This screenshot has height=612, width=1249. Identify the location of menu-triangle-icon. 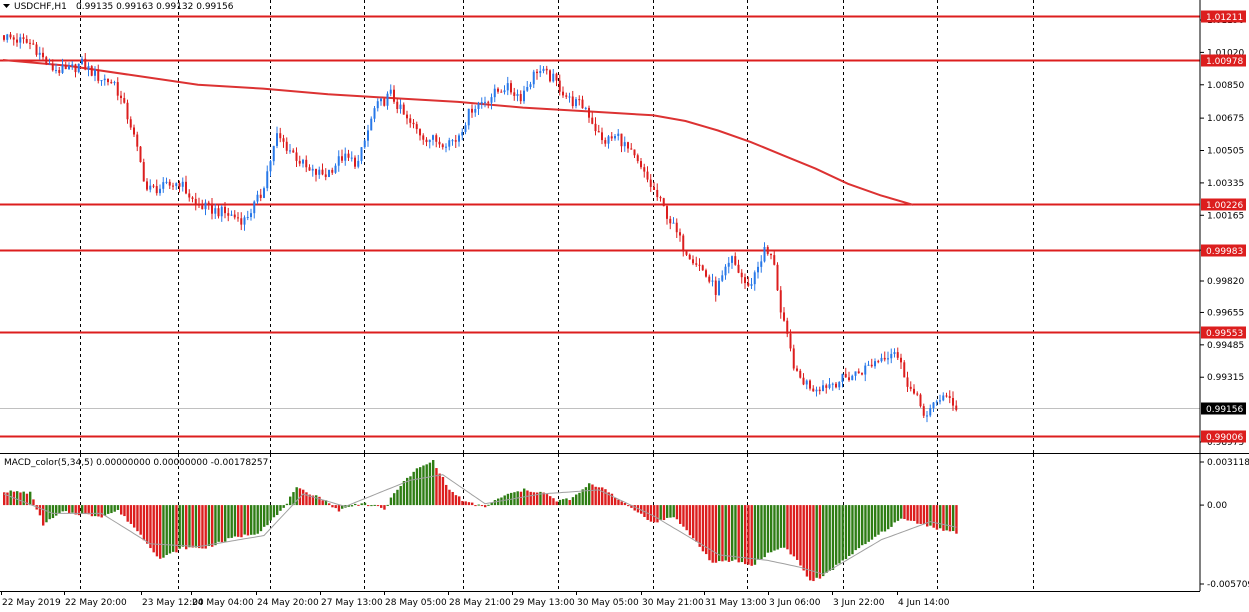
(6, 6).